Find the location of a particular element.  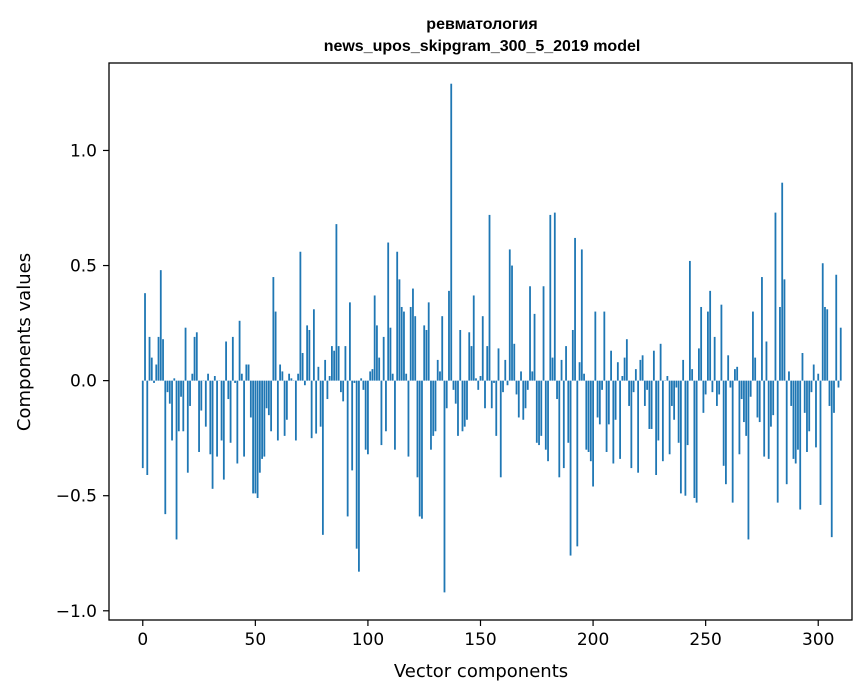

x-tick-label: 200 is located at coordinates (593, 640).